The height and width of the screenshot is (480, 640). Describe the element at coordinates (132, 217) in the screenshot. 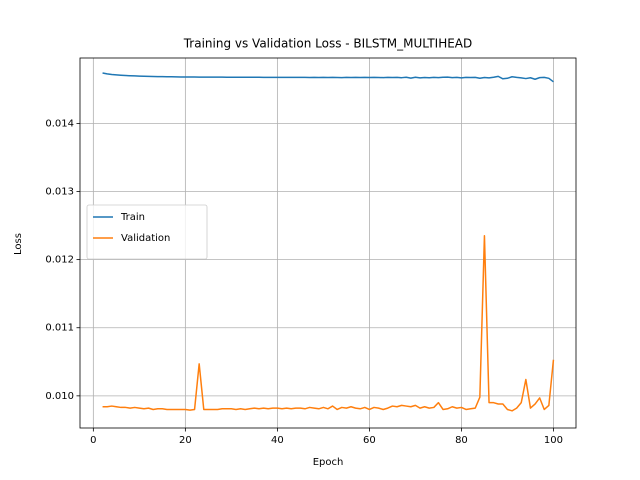

I see `legend-label: Train` at that location.